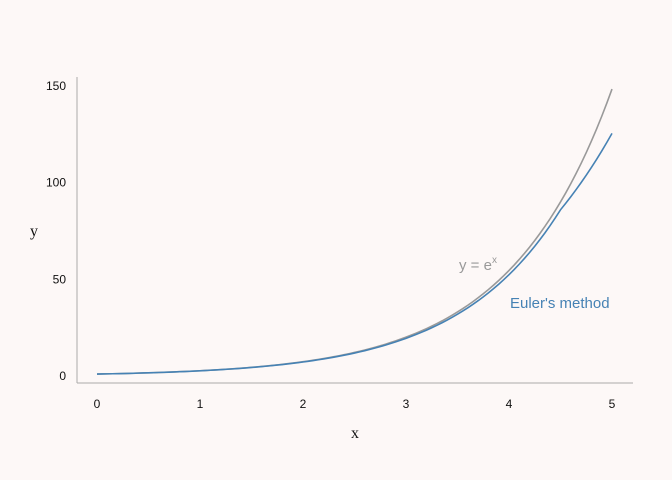 The width and height of the screenshot is (672, 480). Describe the element at coordinates (355, 433) in the screenshot. I see `x-axis-title: x` at that location.